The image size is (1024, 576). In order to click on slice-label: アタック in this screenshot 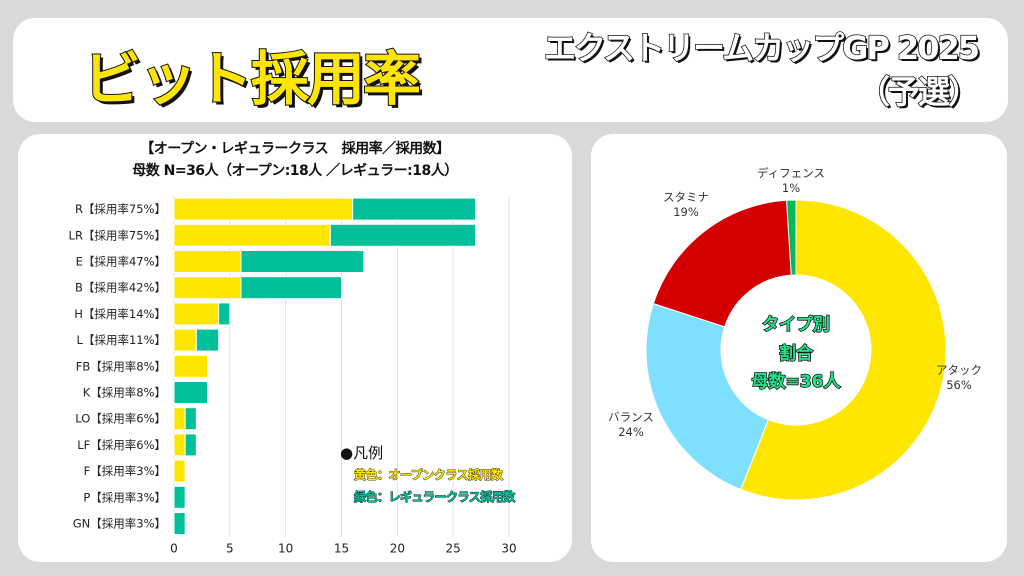, I will do `click(959, 370)`.